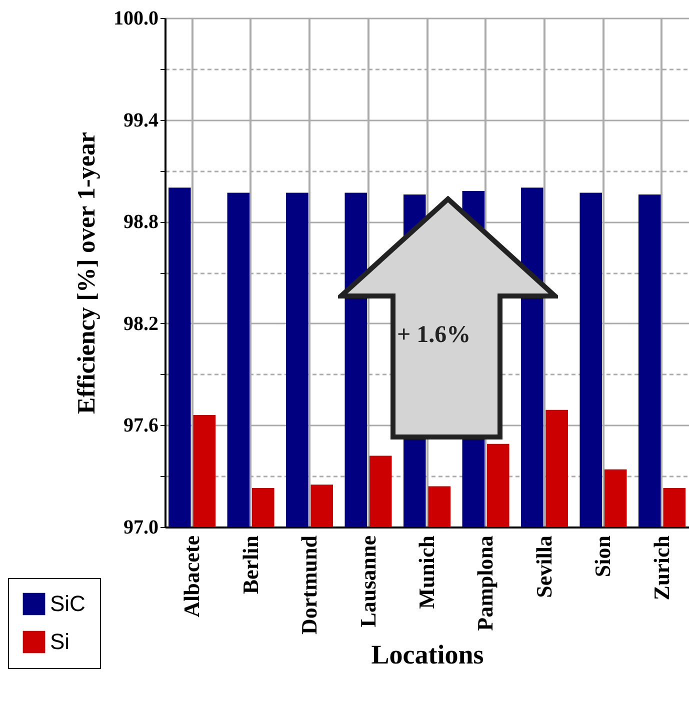 This screenshot has height=725, width=689. Describe the element at coordinates (60, 641) in the screenshot. I see `legend-label: Si` at that location.